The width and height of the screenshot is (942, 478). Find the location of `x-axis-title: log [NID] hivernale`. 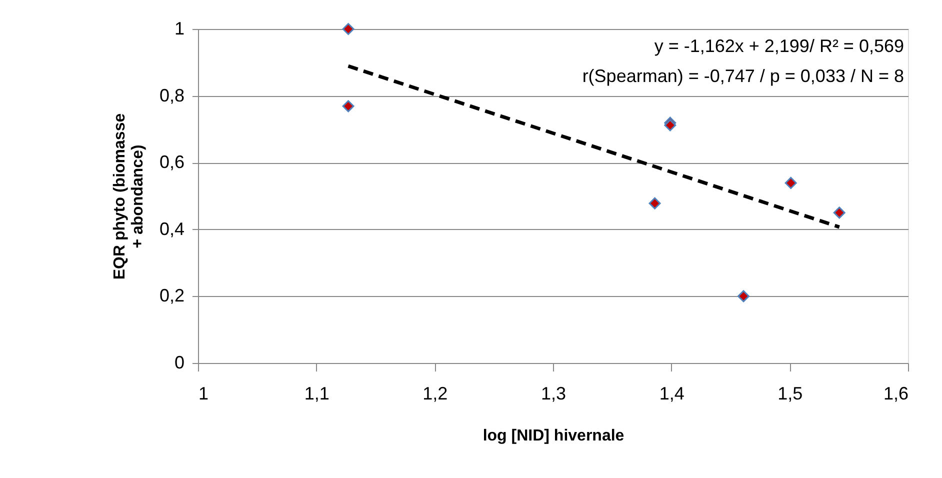

x-axis-title: log [NID] hivernale is located at coordinates (553, 436).